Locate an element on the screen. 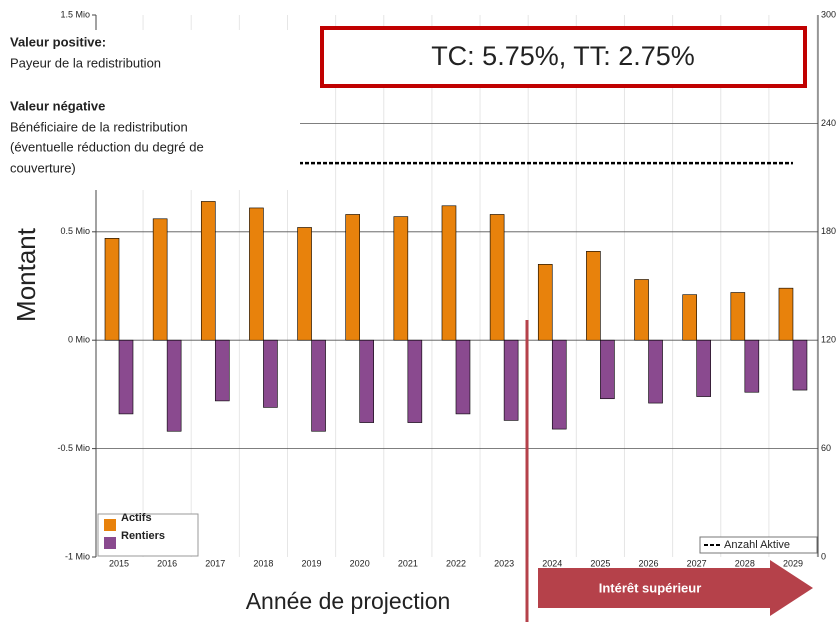  x-tick-label: 2021 is located at coordinates (408, 563).